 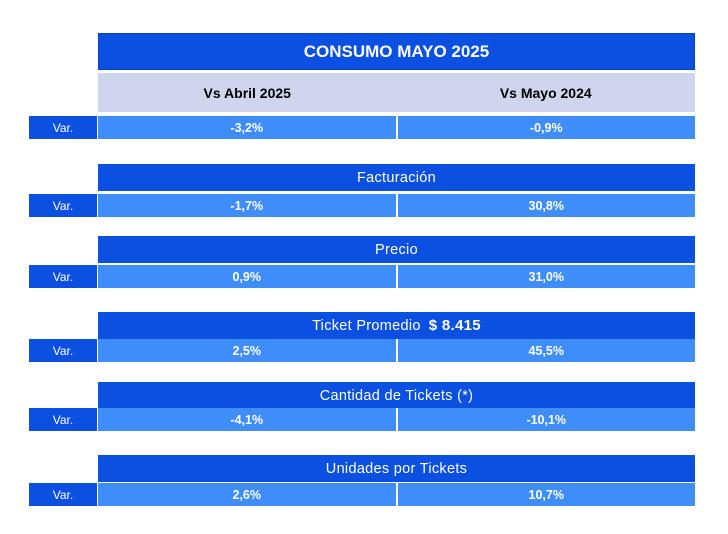 What do you see at coordinates (247, 92) in the screenshot?
I see `column-header-vs-abril: Vs Abril 2025` at bounding box center [247, 92].